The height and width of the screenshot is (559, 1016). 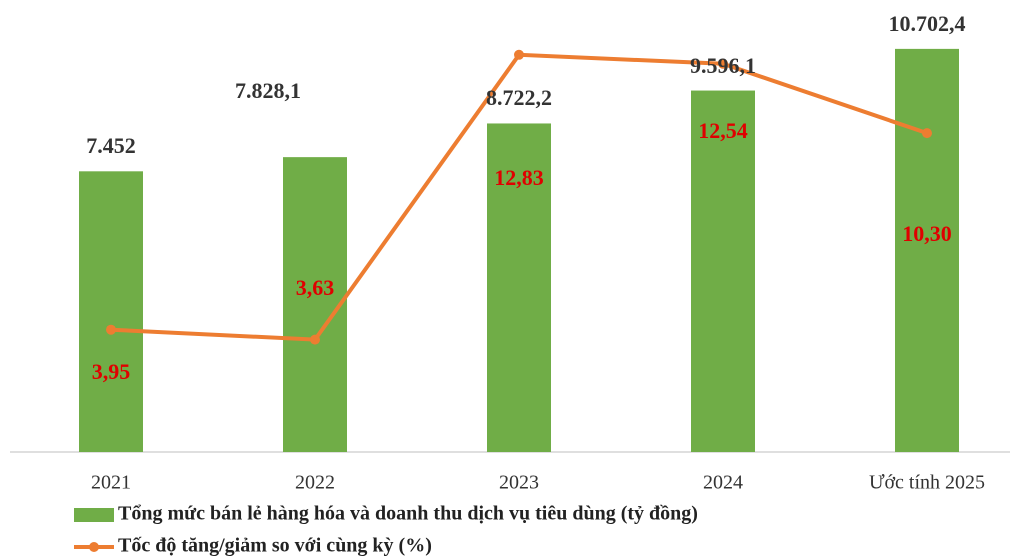 What do you see at coordinates (519, 97) in the screenshot?
I see `data-label: 8.722,2` at bounding box center [519, 97].